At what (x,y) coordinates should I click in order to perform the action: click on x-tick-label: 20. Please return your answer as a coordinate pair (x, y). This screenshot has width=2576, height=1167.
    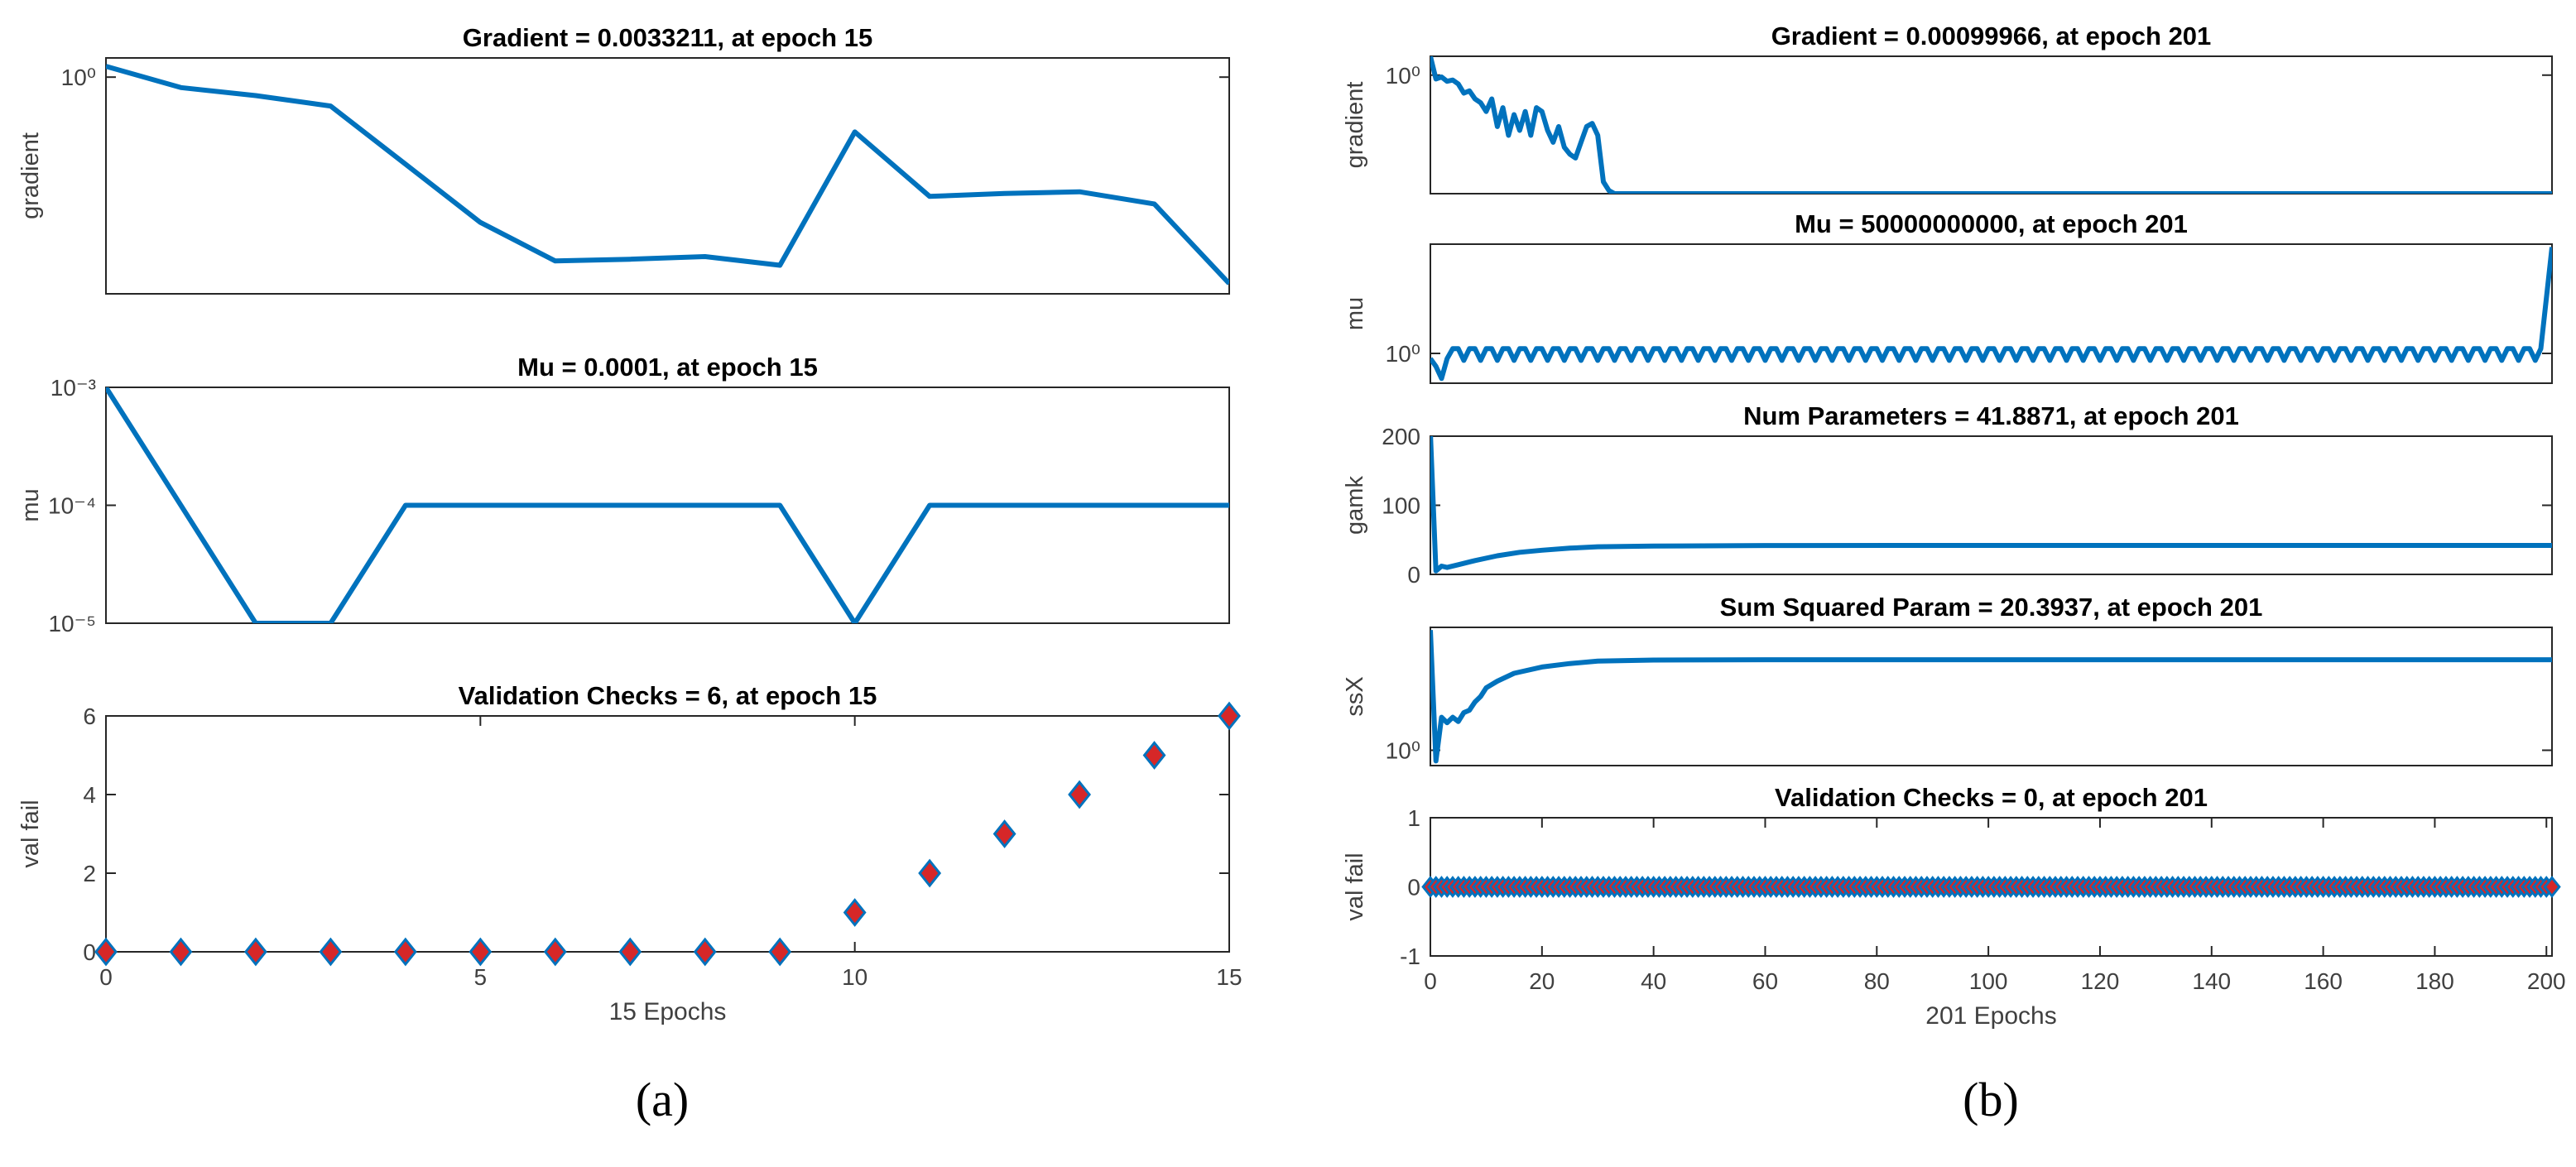
    Looking at the image, I should click on (1542, 981).